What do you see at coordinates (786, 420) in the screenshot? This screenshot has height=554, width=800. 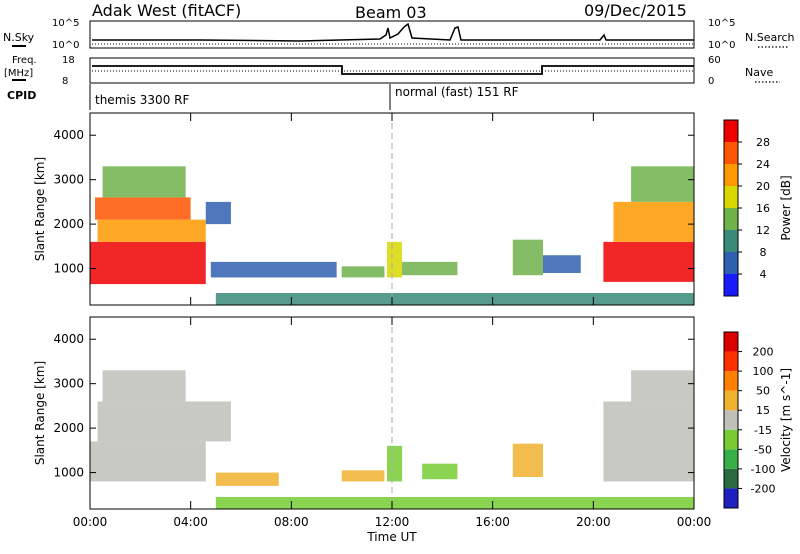 I see `colorbar-label: Velocity [m s^-1]` at bounding box center [786, 420].